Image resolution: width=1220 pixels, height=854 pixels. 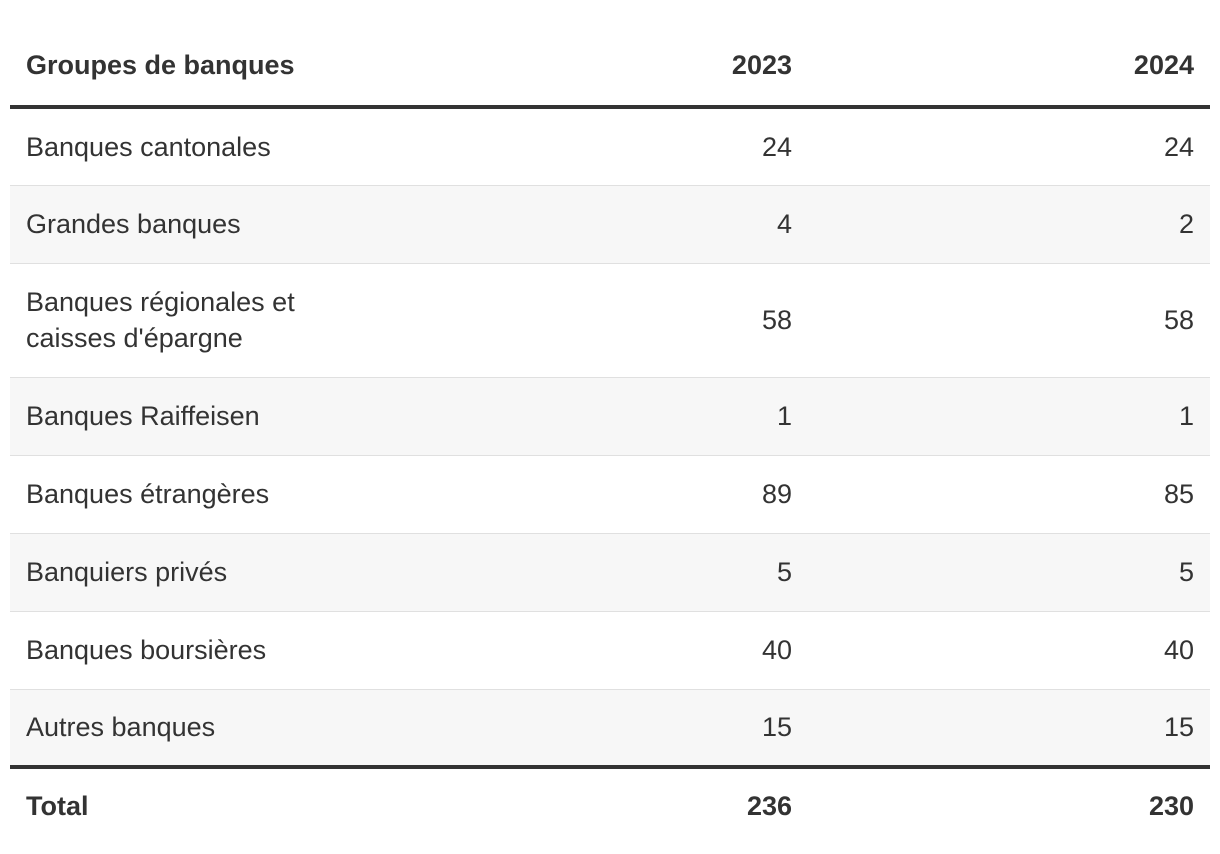 I want to click on table-row: Banques Raiffeisen 1 1, so click(x=610, y=416).